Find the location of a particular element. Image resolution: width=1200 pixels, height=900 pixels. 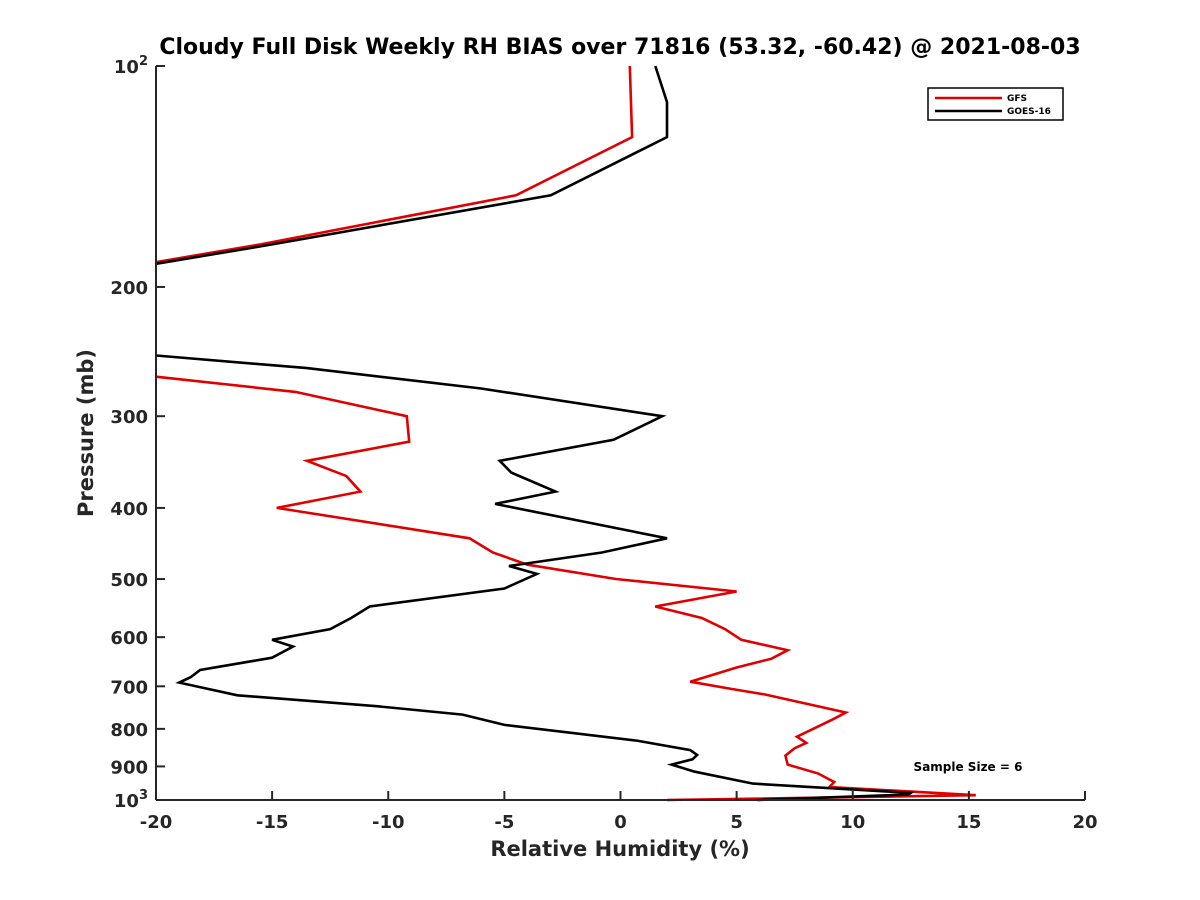

legend-box is located at coordinates (995, 104).